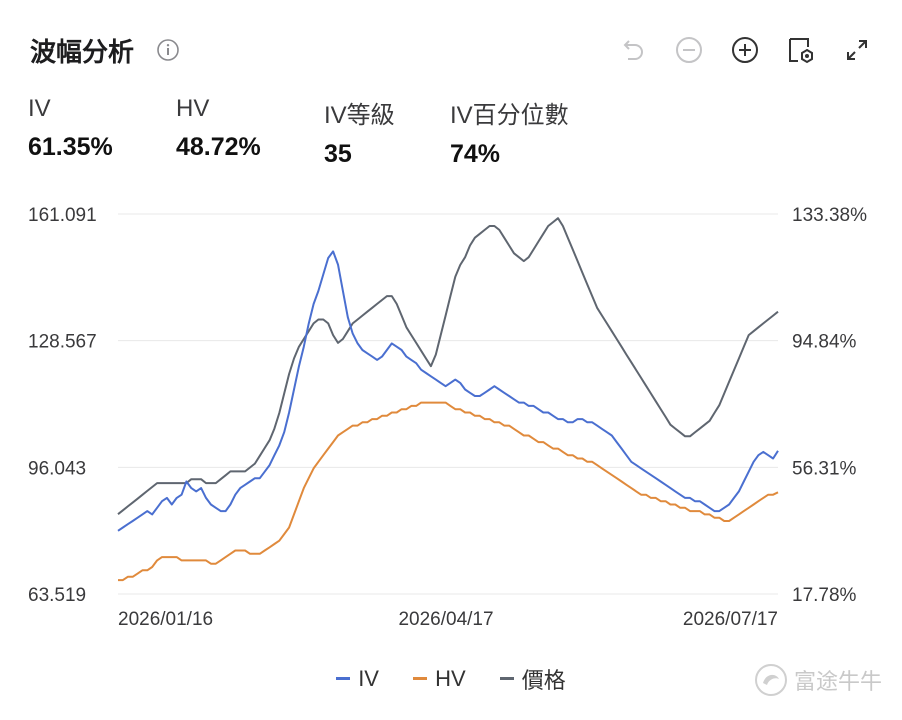 Image resolution: width=902 pixels, height=720 pixels. What do you see at coordinates (368, 678) in the screenshot?
I see `legend-label: IV` at bounding box center [368, 678].